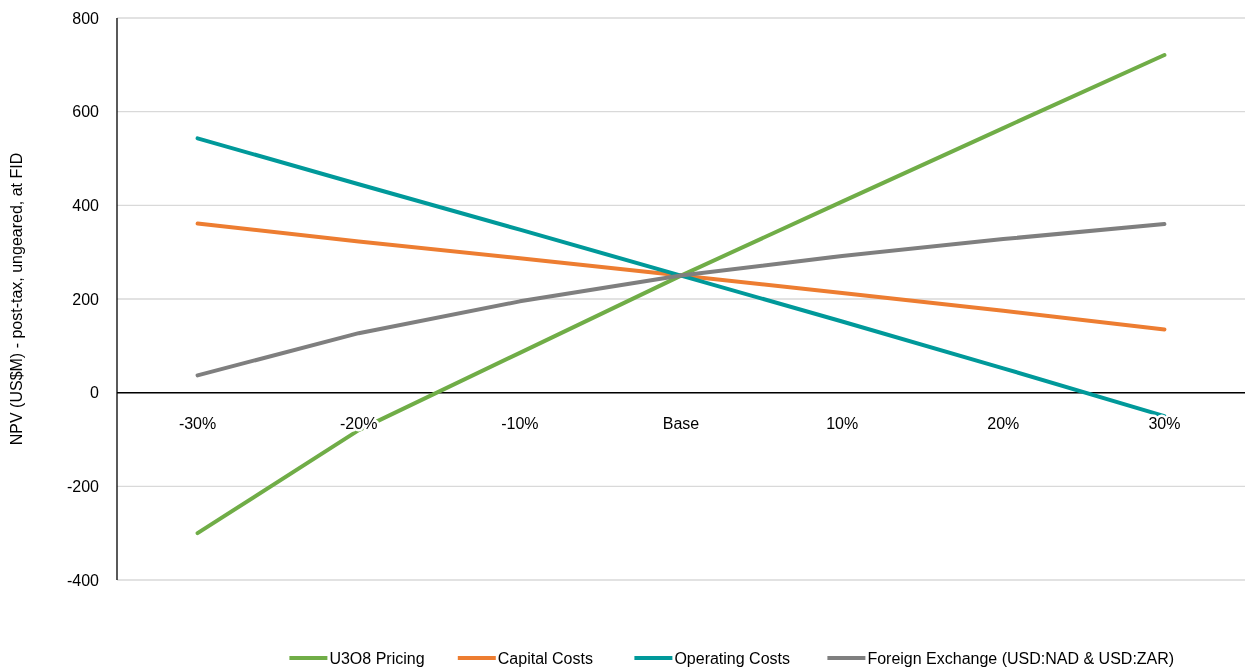 The width and height of the screenshot is (1250, 671). I want to click on legend-label: Foreign Exchange (USD:NAD & USD:ZAR), so click(1021, 658).